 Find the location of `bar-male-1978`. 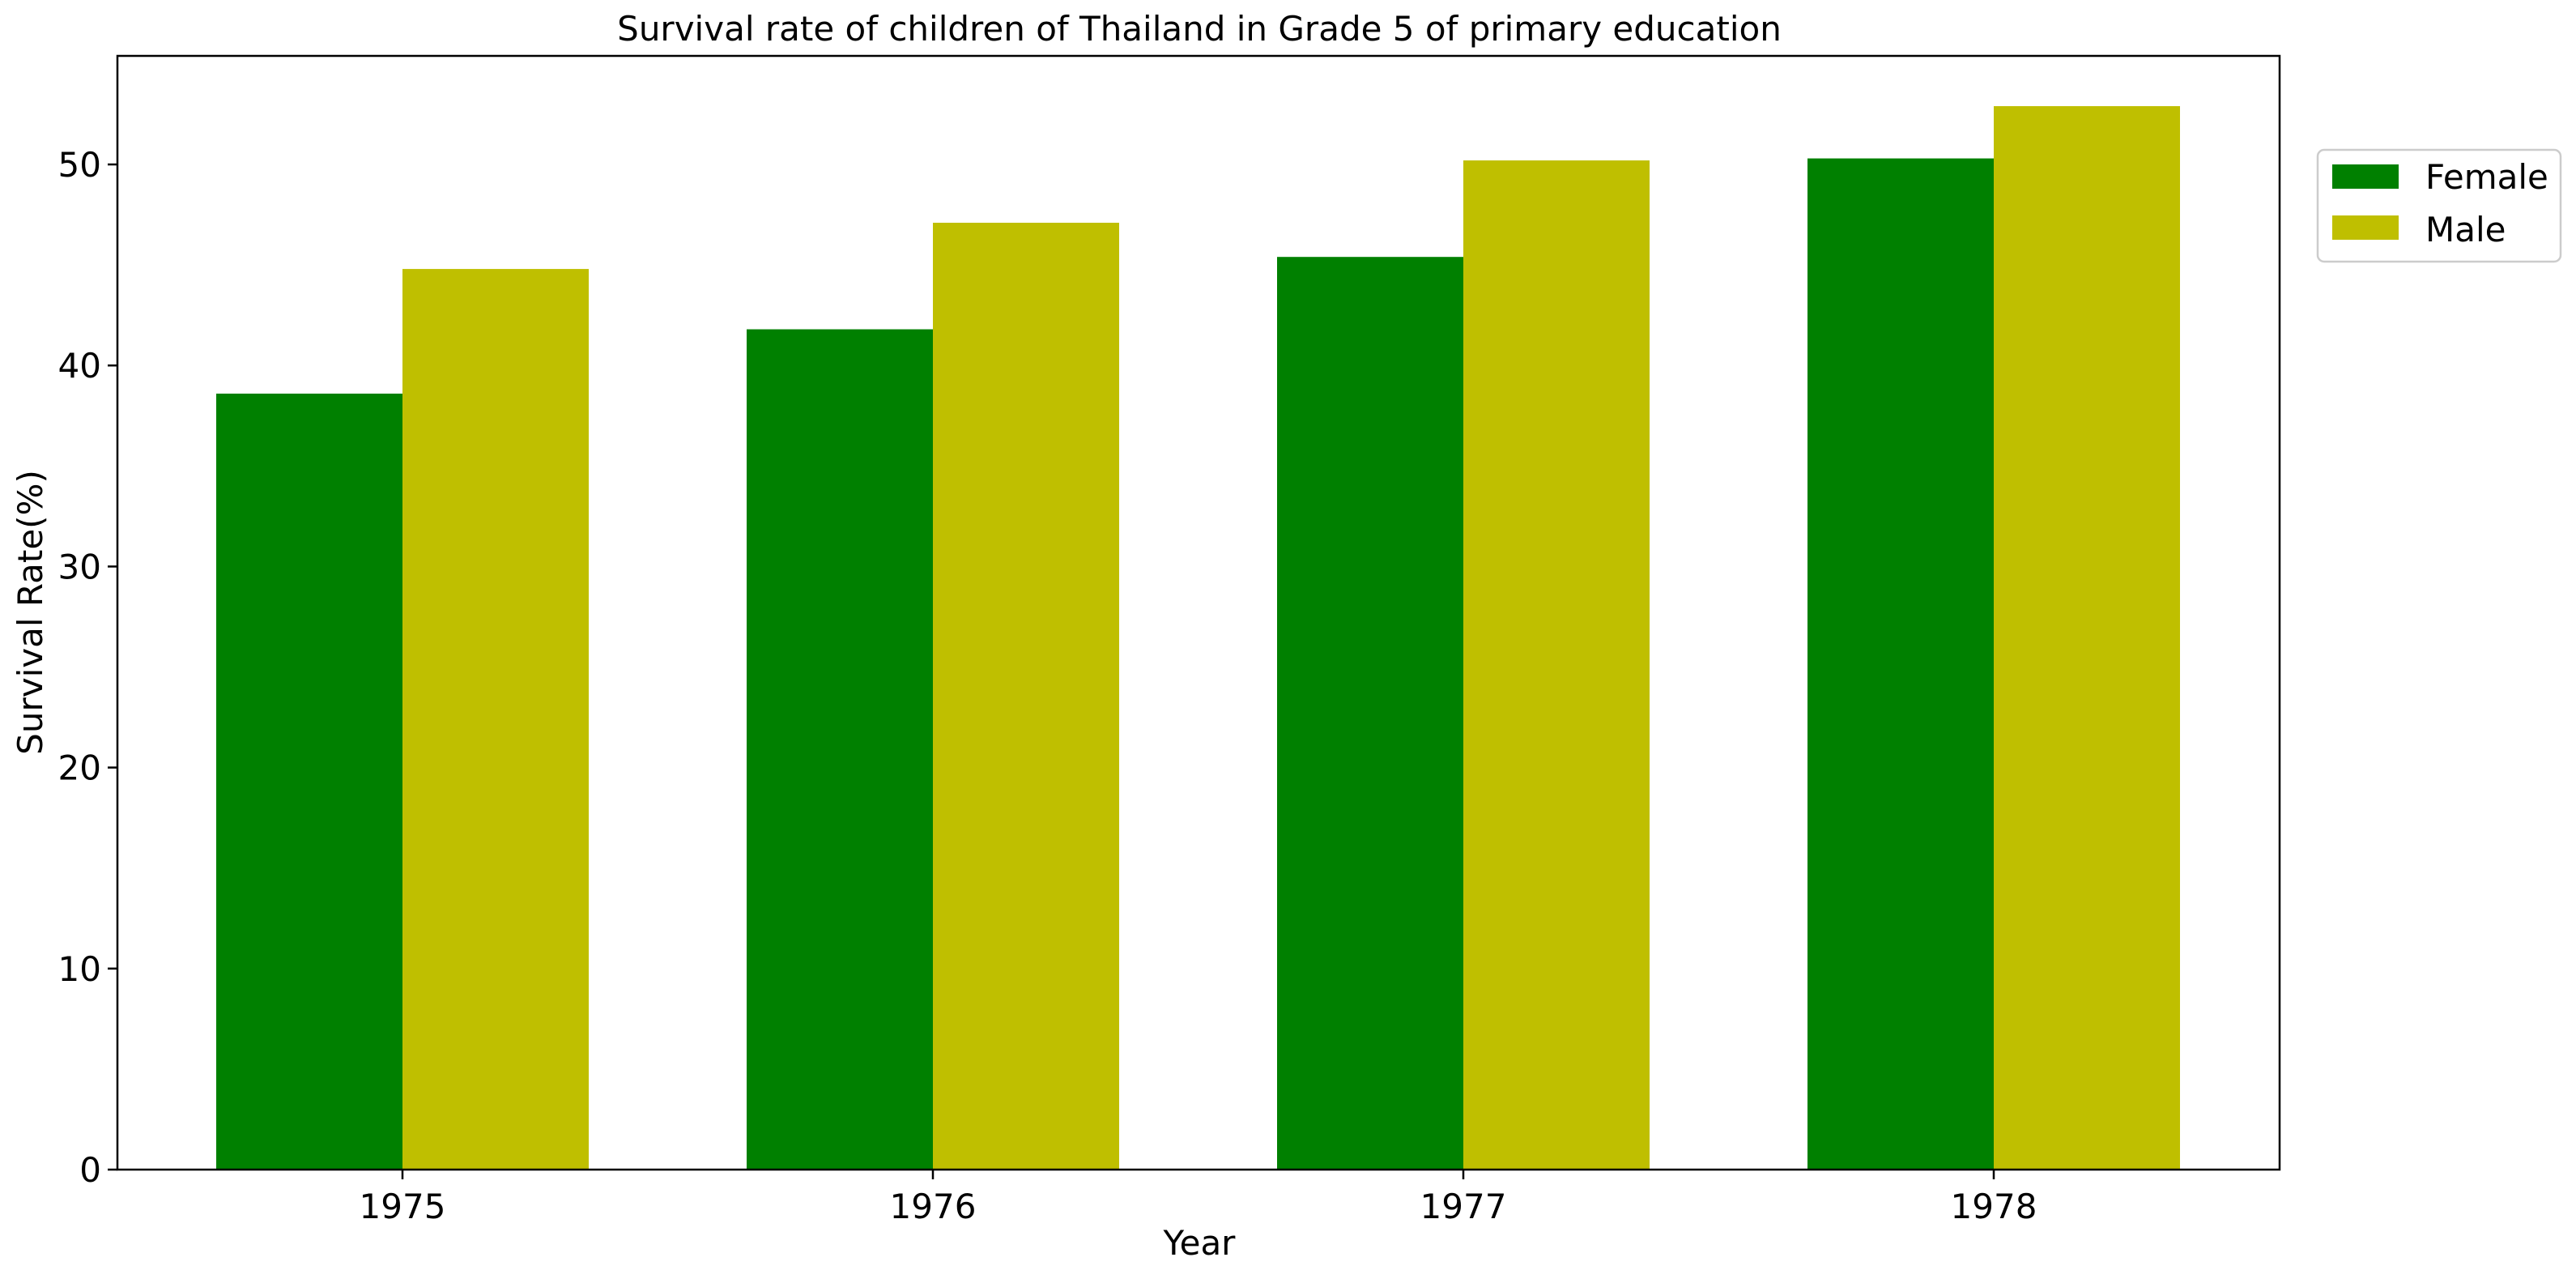

bar-male-1978 is located at coordinates (2087, 638).